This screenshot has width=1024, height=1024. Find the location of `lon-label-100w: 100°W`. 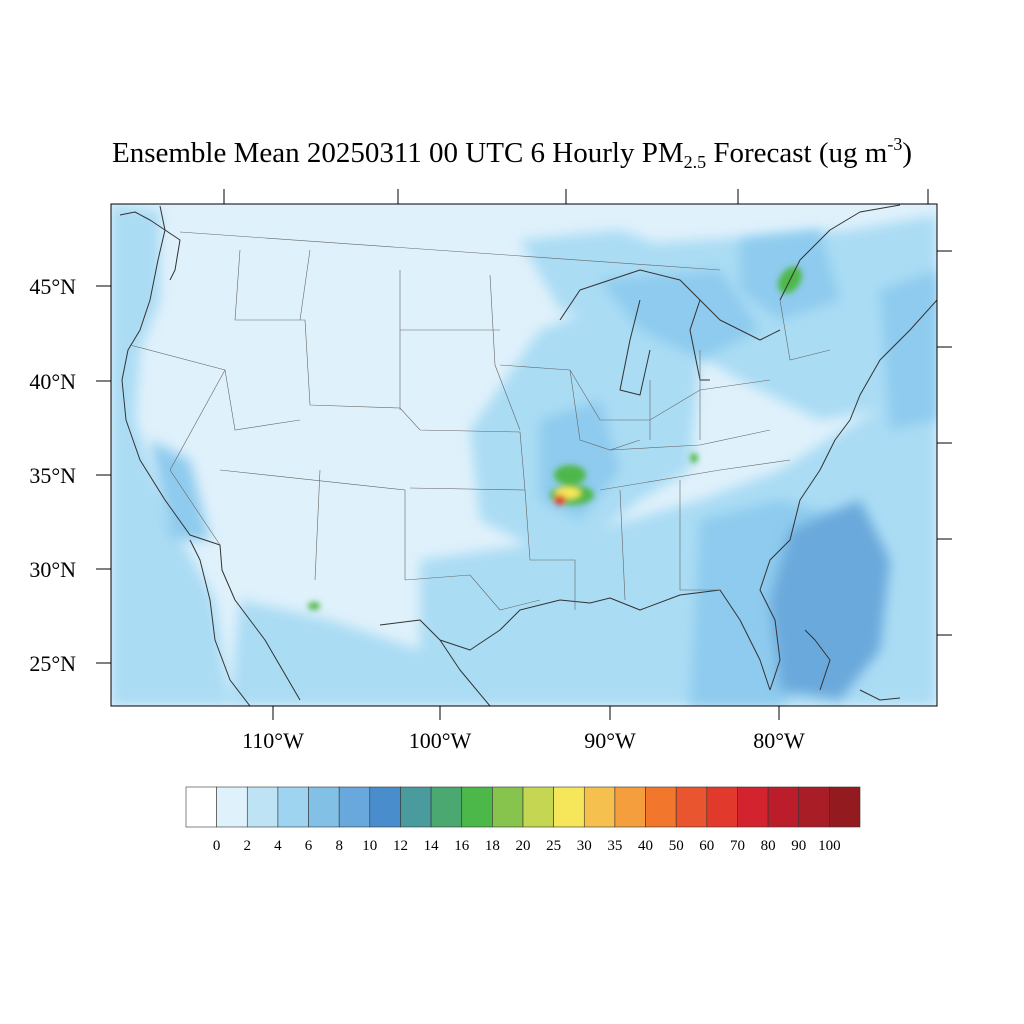

lon-label-100w: 100°W is located at coordinates (440, 740).